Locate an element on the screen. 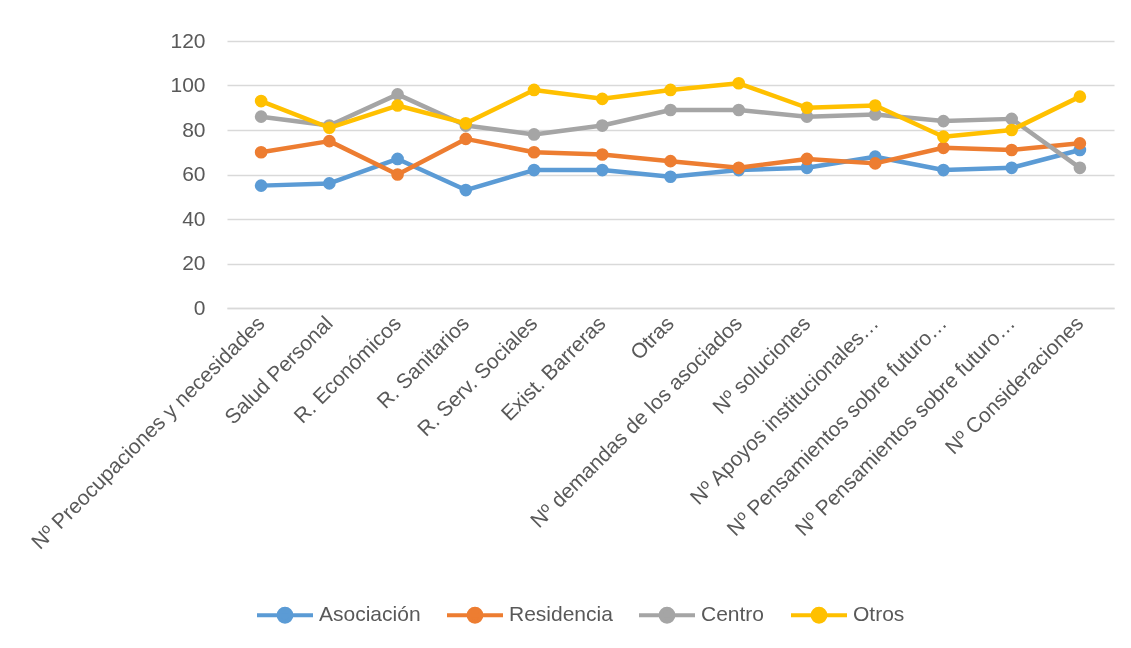  legend-label: Residencia is located at coordinates (561, 614).